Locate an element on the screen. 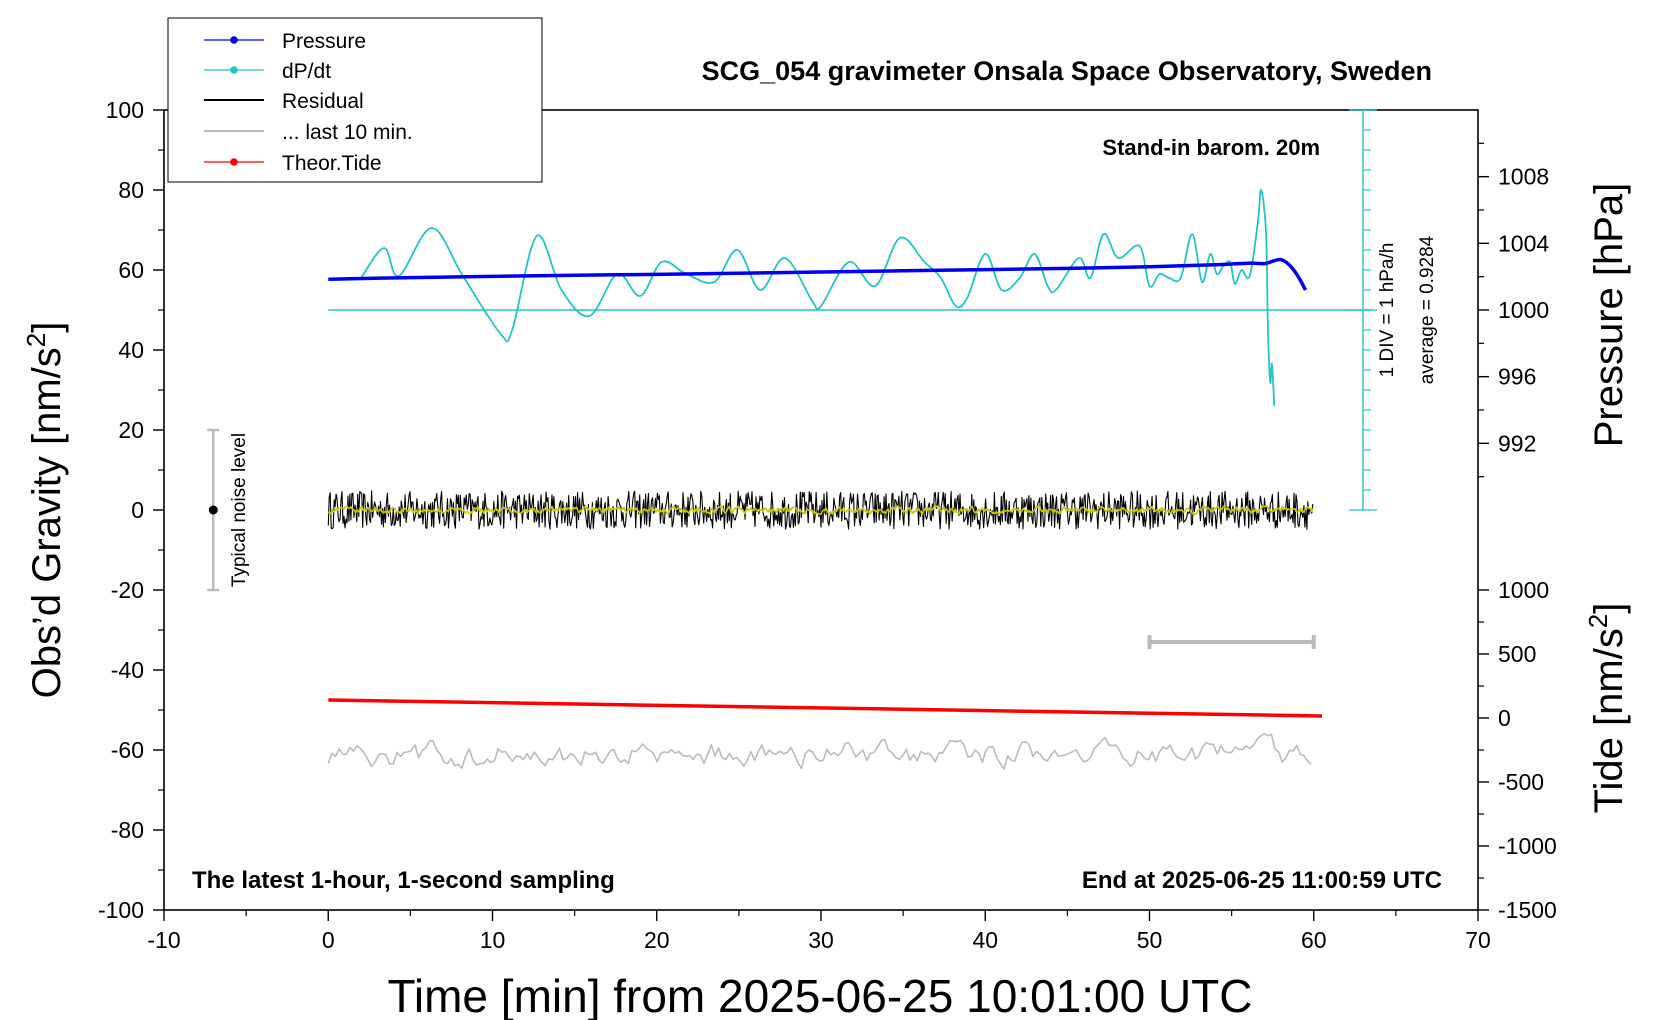  tide-tick-label: 500 is located at coordinates (1517, 654).